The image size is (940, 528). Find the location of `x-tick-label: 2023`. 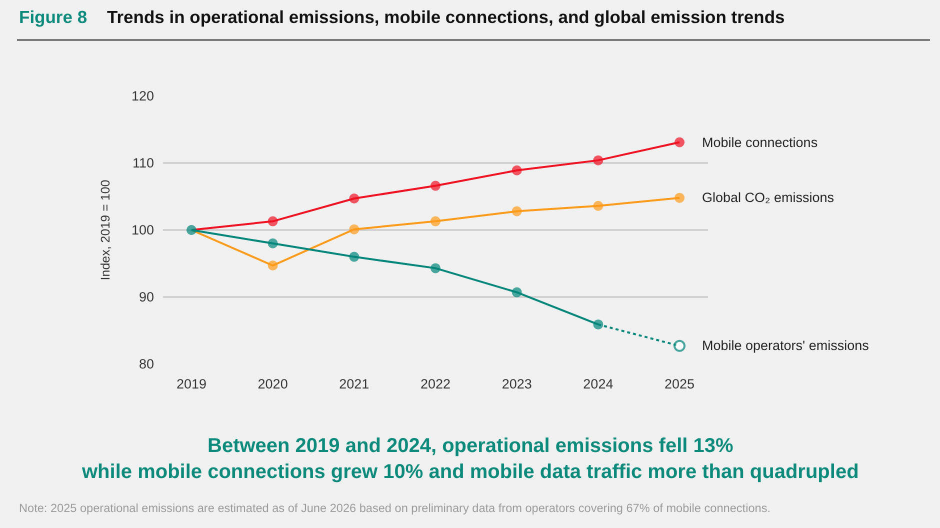

x-tick-label: 2023 is located at coordinates (517, 384).